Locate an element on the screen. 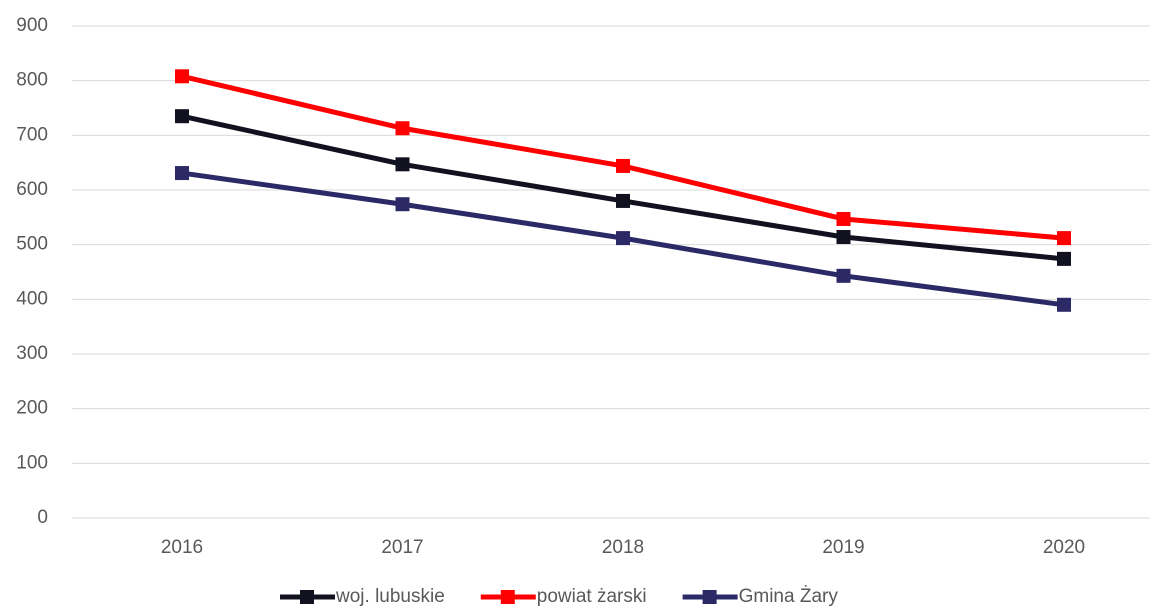  legend-item: Gmina Żary is located at coordinates (760, 596).